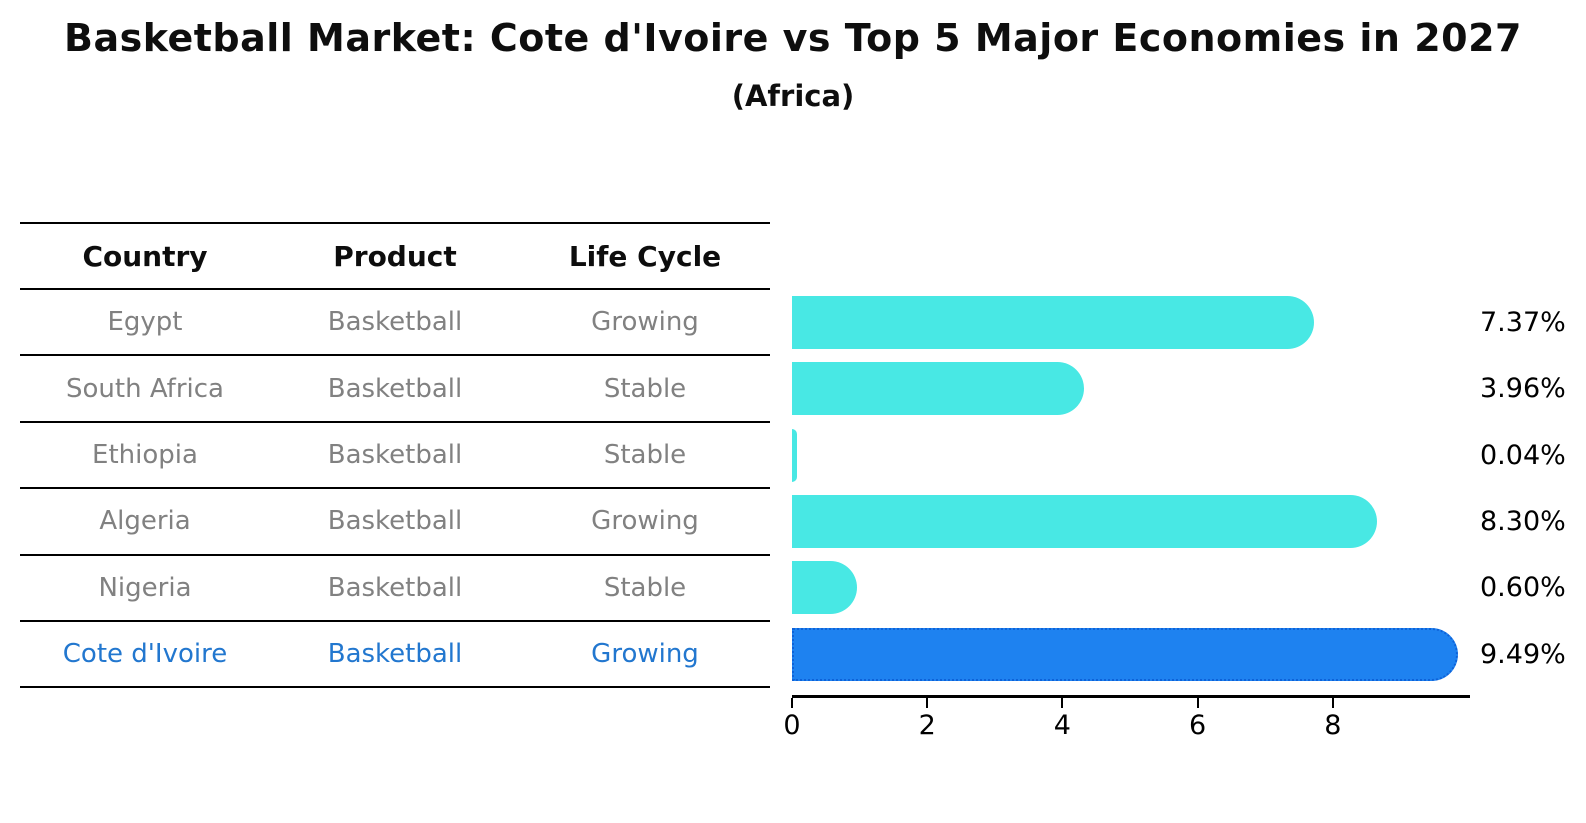 The height and width of the screenshot is (823, 1586). Describe the element at coordinates (145, 454) in the screenshot. I see `table-cell-country: Ethiopia` at that location.